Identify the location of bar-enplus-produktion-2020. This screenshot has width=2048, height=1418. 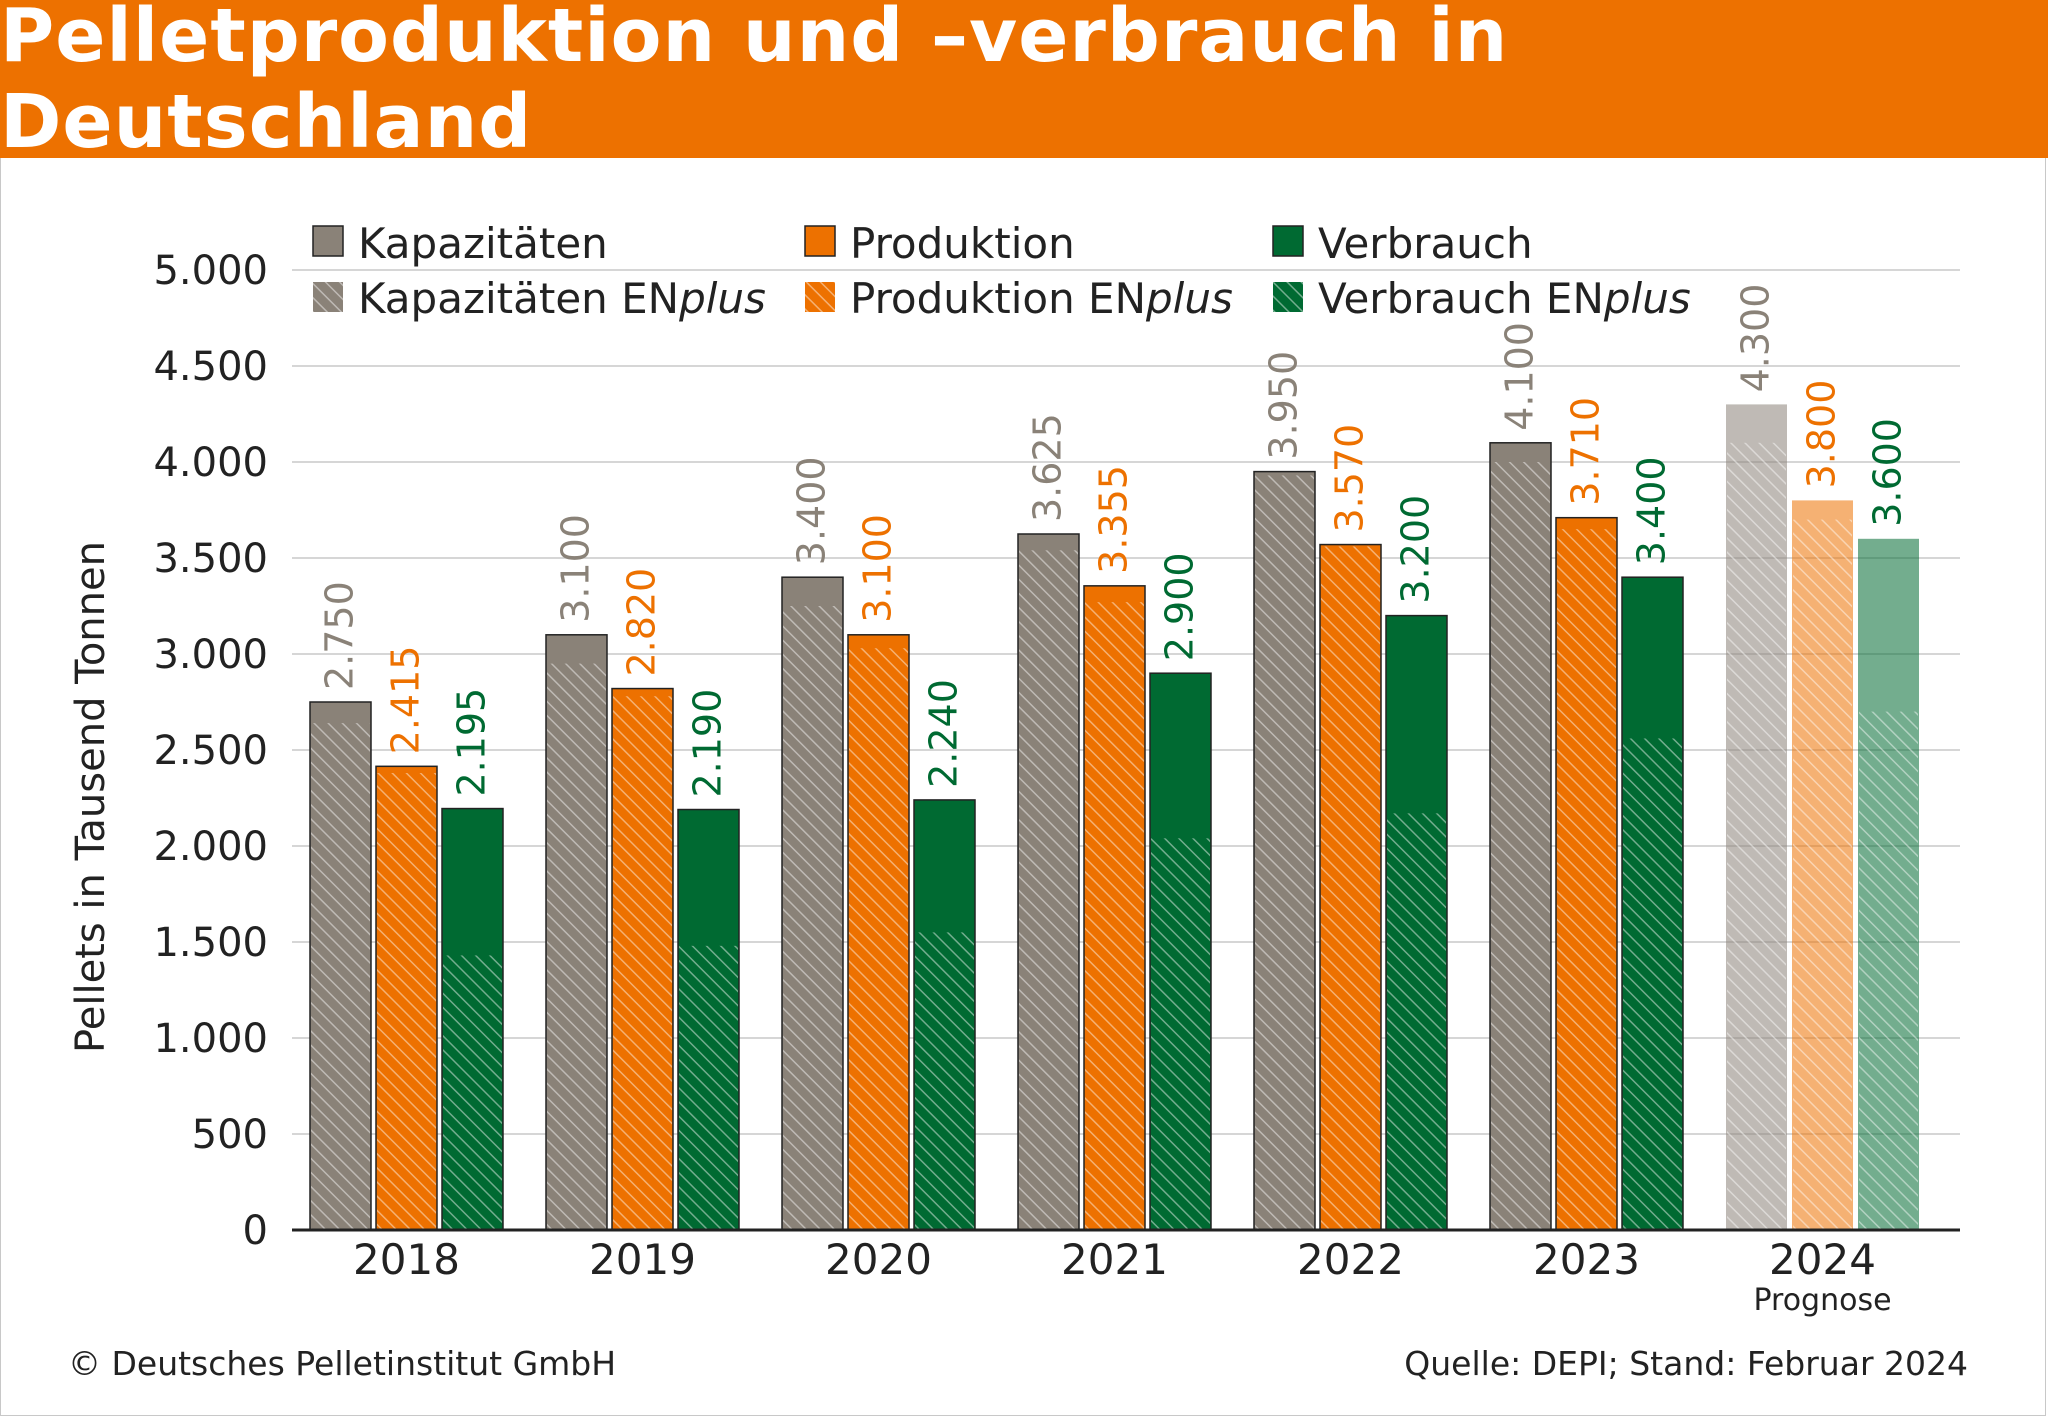
(878, 939).